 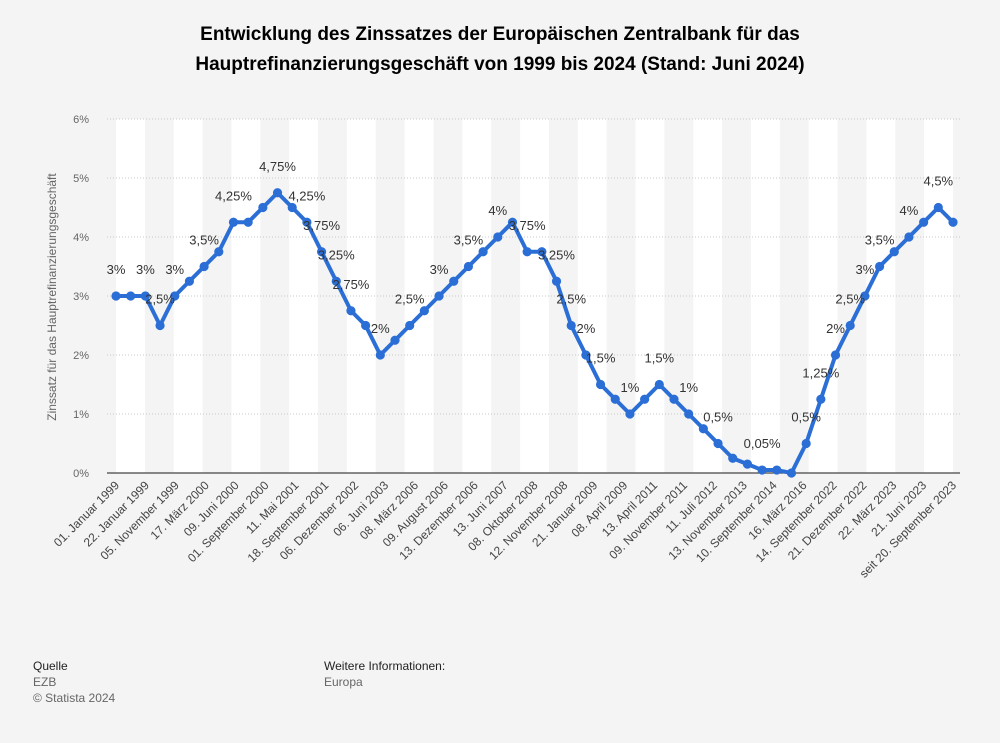 What do you see at coordinates (74, 698) in the screenshot?
I see `copyright: © Statista 2024` at bounding box center [74, 698].